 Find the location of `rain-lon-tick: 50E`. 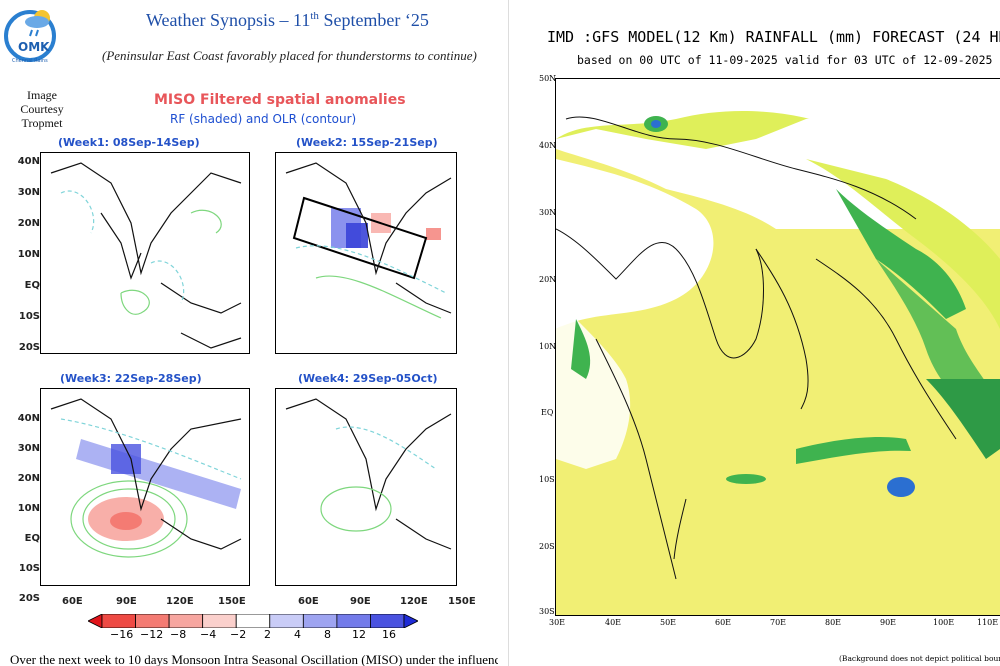

rain-lon-tick: 50E is located at coordinates (668, 622).